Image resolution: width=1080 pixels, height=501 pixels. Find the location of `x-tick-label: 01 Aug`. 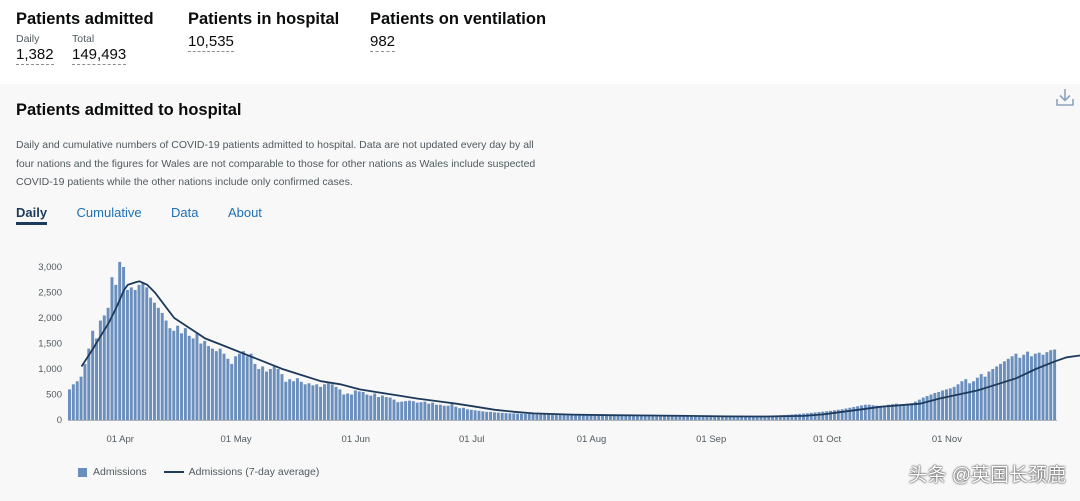

x-tick-label: 01 Aug is located at coordinates (592, 439).